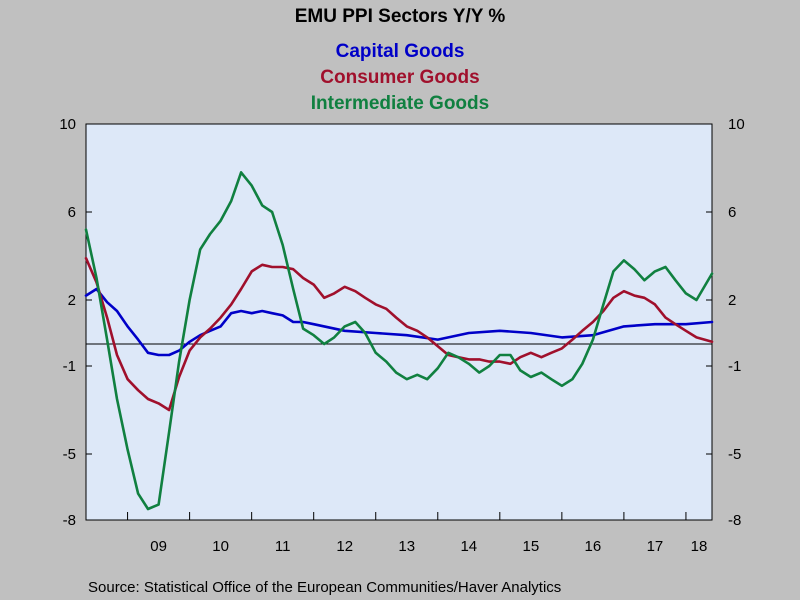 This screenshot has height=600, width=800. What do you see at coordinates (734, 454) in the screenshot?
I see `y-tick-label-right: -5` at bounding box center [734, 454].